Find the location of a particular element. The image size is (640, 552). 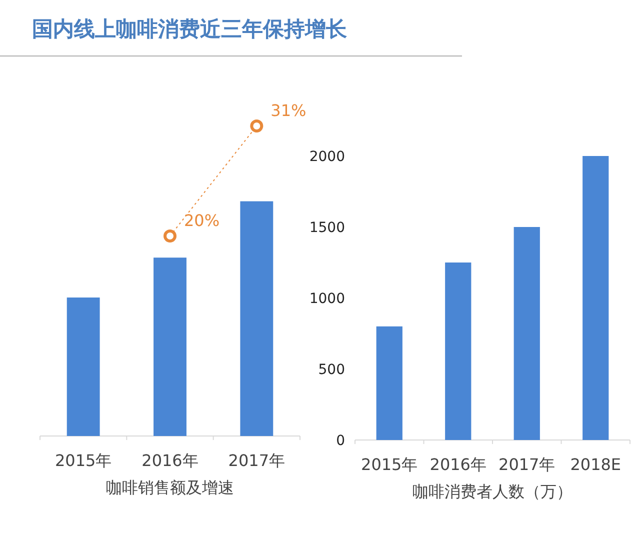

data-label: 20% is located at coordinates (202, 220).